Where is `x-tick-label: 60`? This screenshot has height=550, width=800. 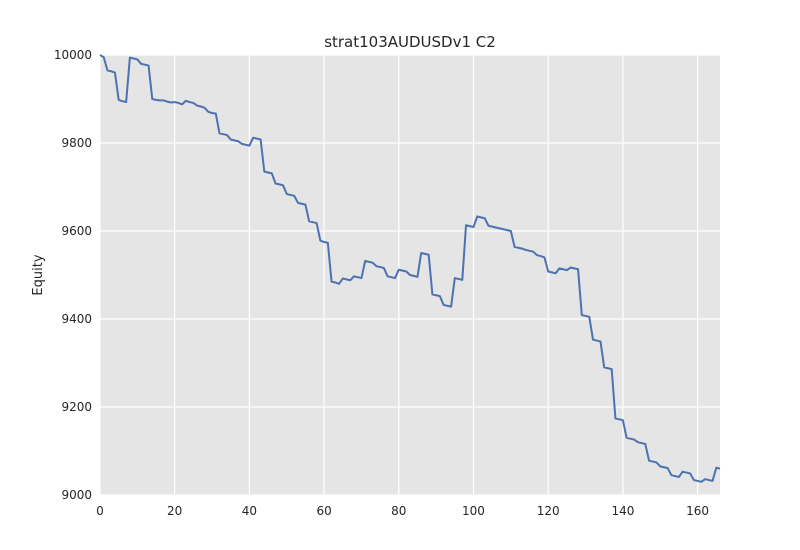 x-tick-label: 60 is located at coordinates (323, 511).